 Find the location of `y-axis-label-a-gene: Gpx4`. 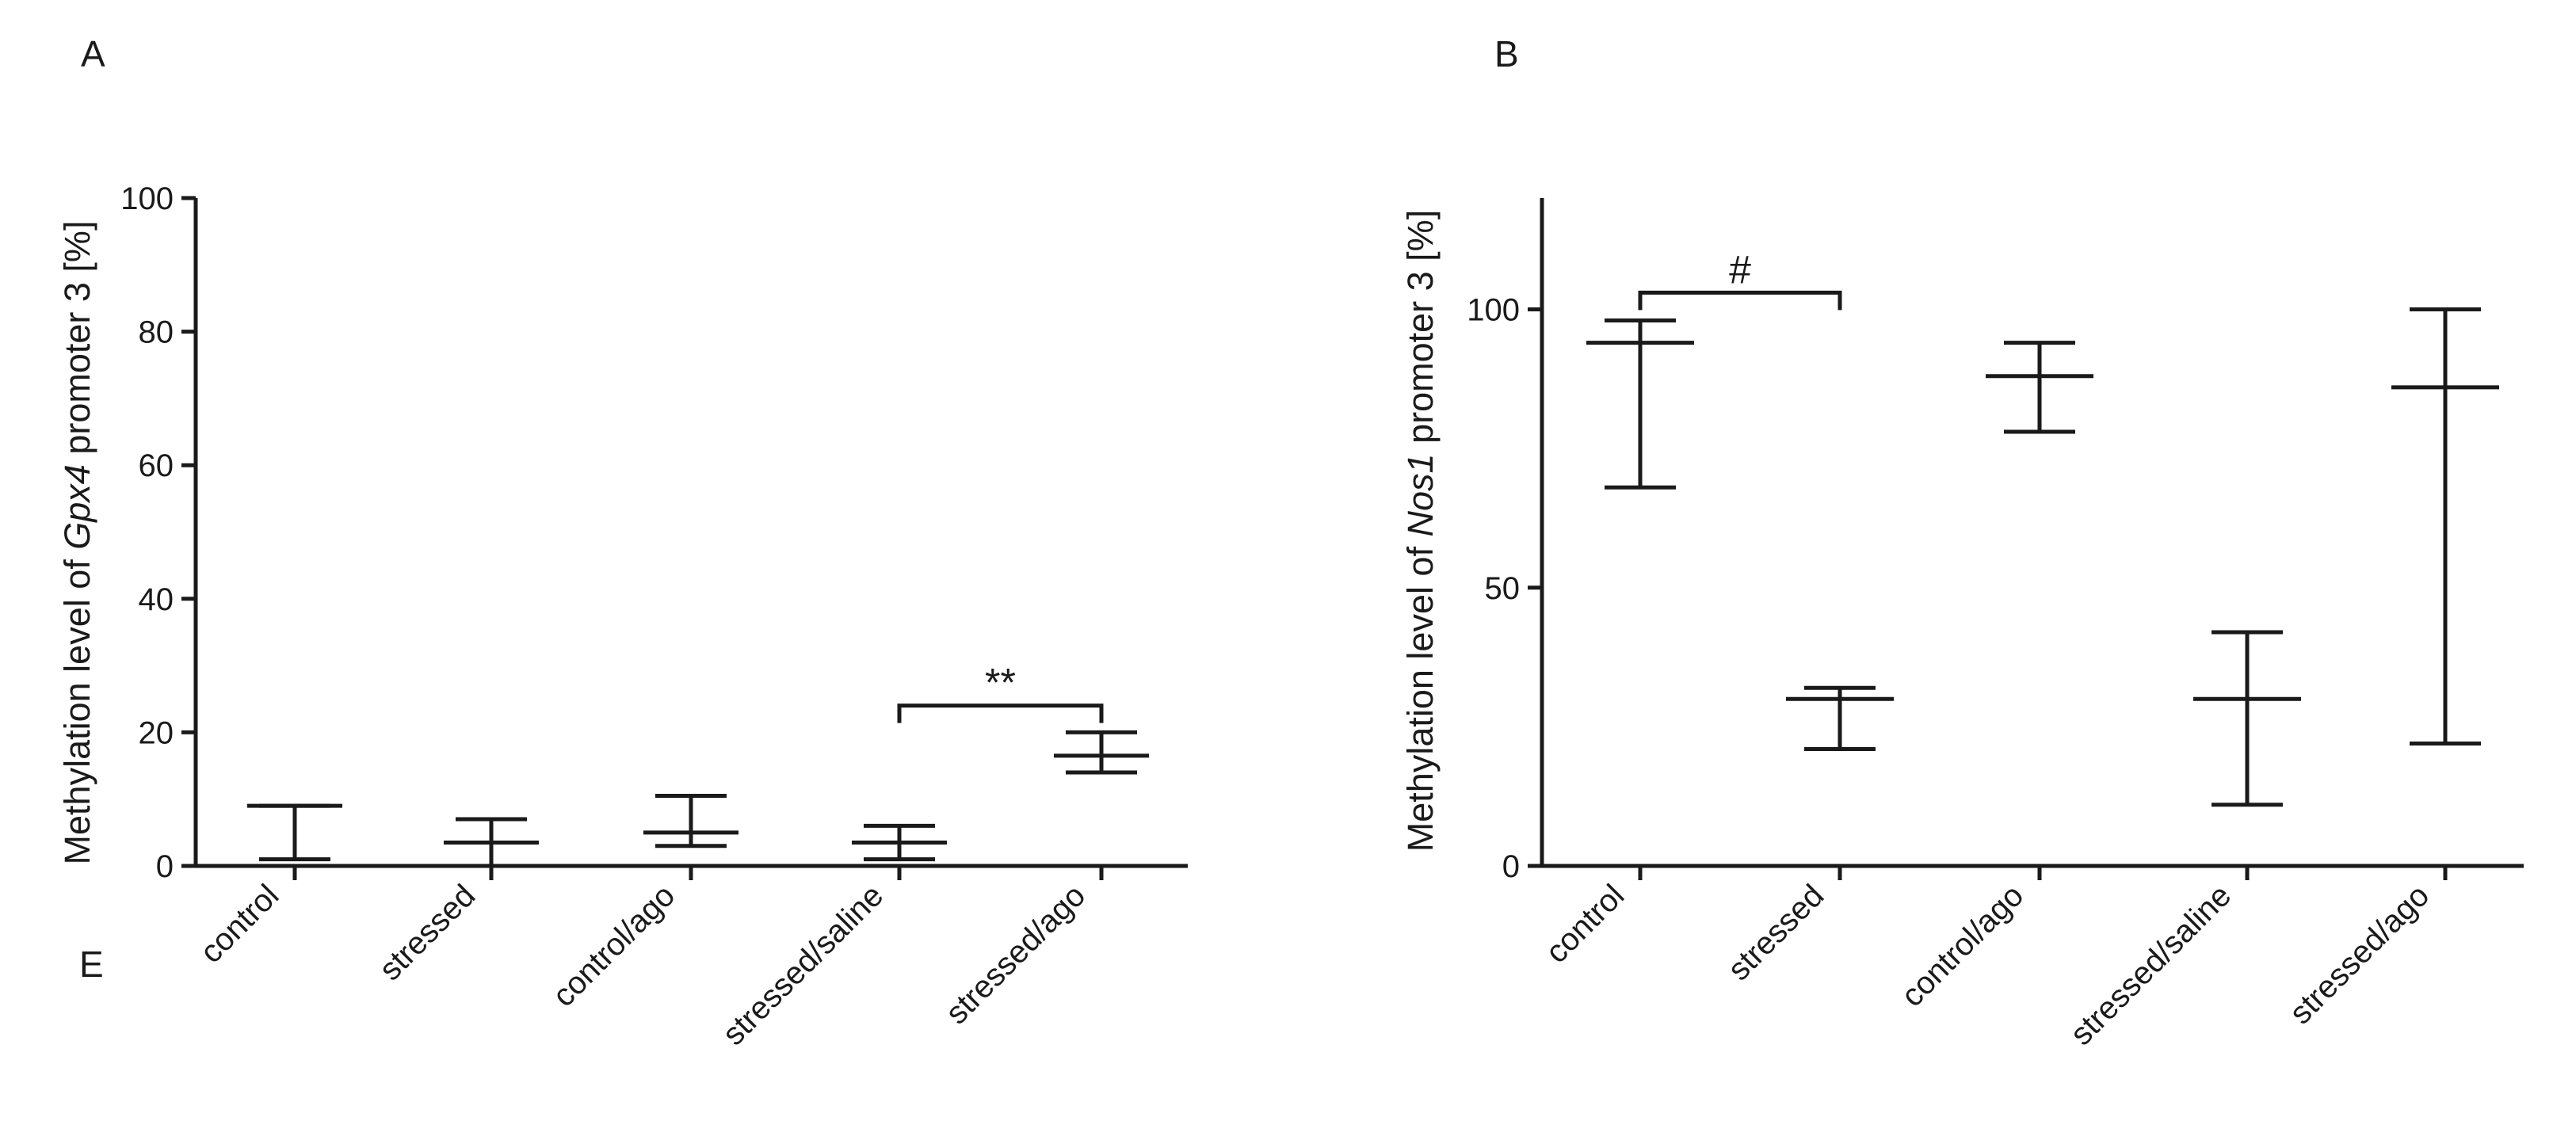

y-axis-label-a-gene: Gpx4 is located at coordinates (77, 507).